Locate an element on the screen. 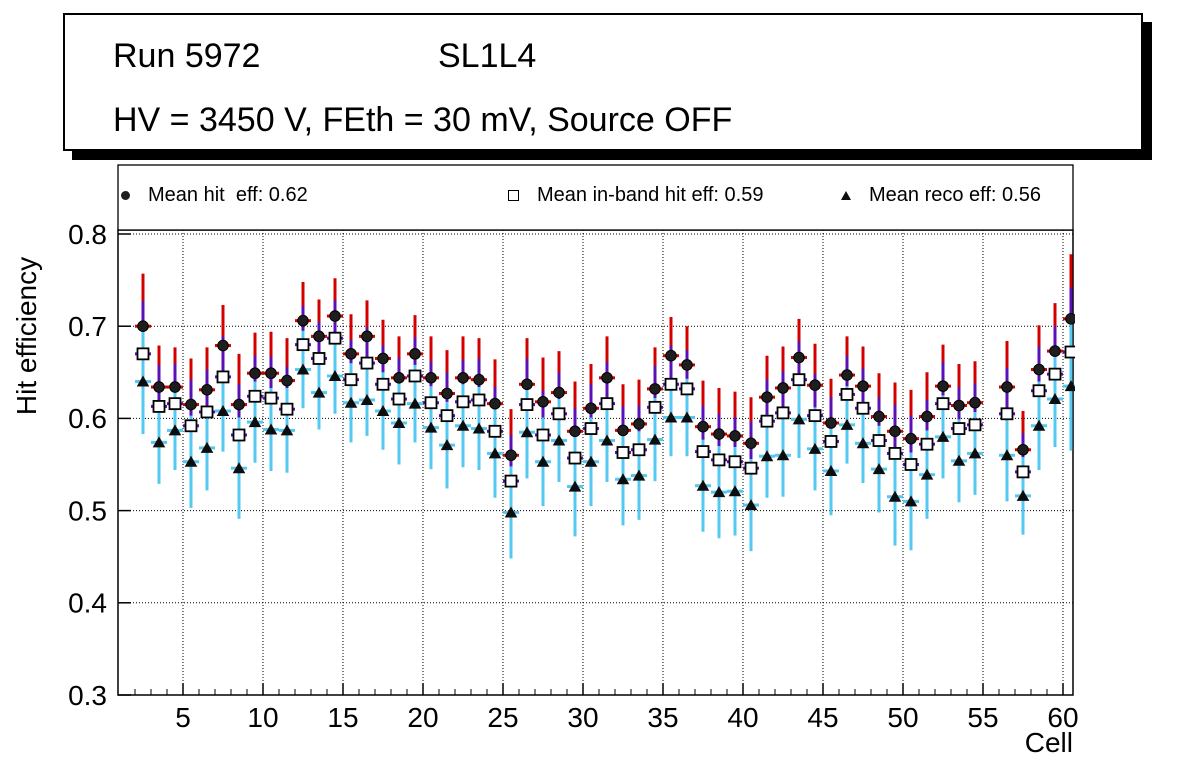 The image size is (1196, 772). legend-entry-reco-eff: Mean reco eff: 0.56 is located at coordinates (941, 195).